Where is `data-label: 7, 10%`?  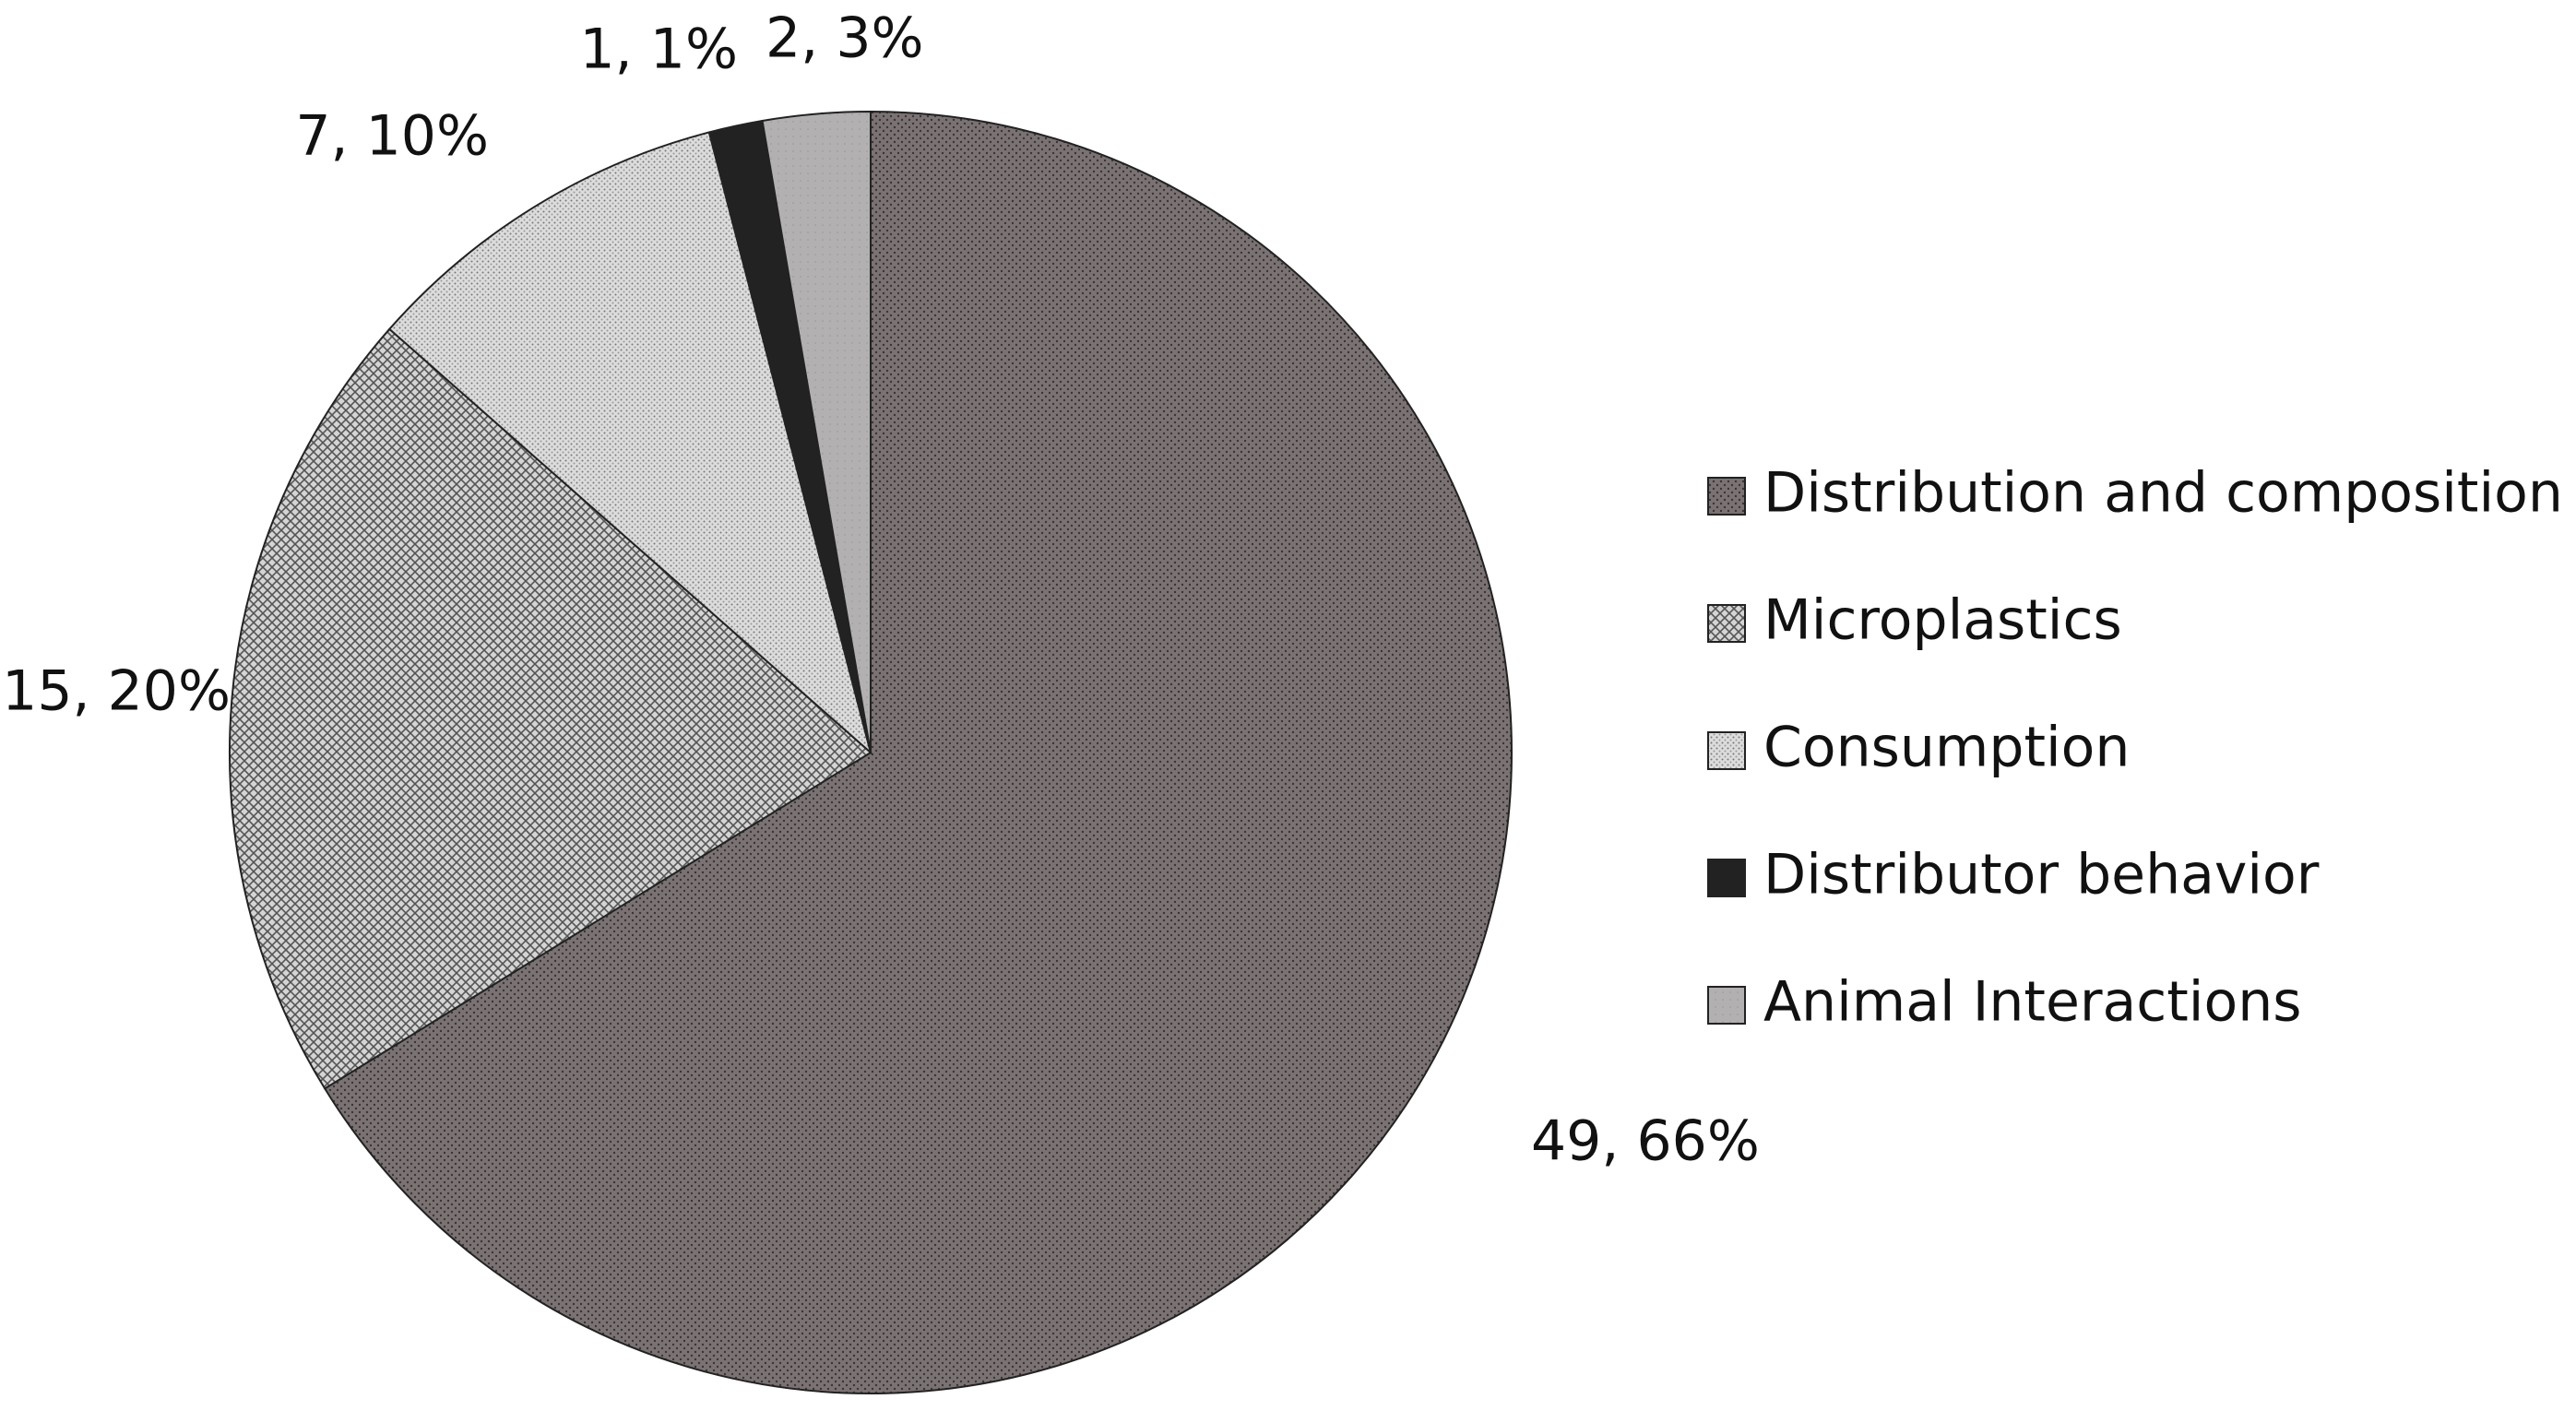
data-label: 7, 10% is located at coordinates (392, 136).